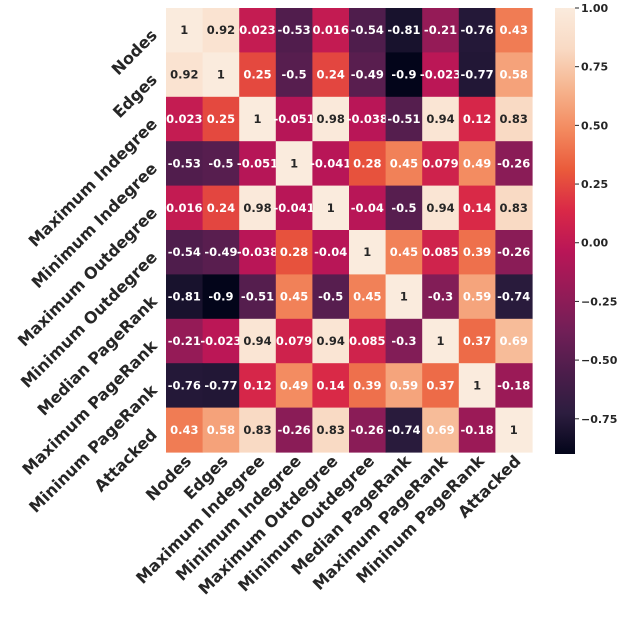  Describe the element at coordinates (594, 184) in the screenshot. I see `colorbar-tick-label: 0.25` at that location.